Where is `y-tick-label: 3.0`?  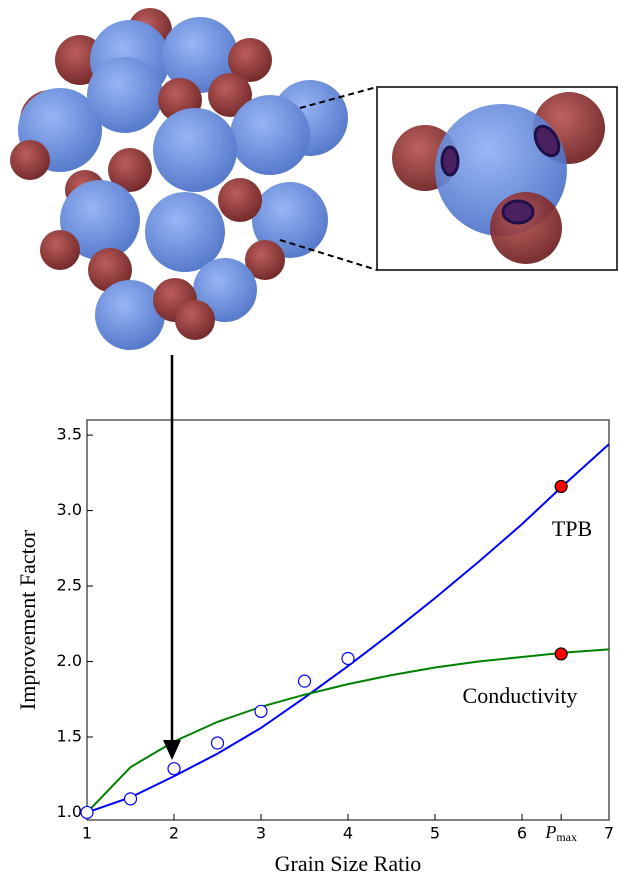
y-tick-label: 3.0 is located at coordinates (69, 509).